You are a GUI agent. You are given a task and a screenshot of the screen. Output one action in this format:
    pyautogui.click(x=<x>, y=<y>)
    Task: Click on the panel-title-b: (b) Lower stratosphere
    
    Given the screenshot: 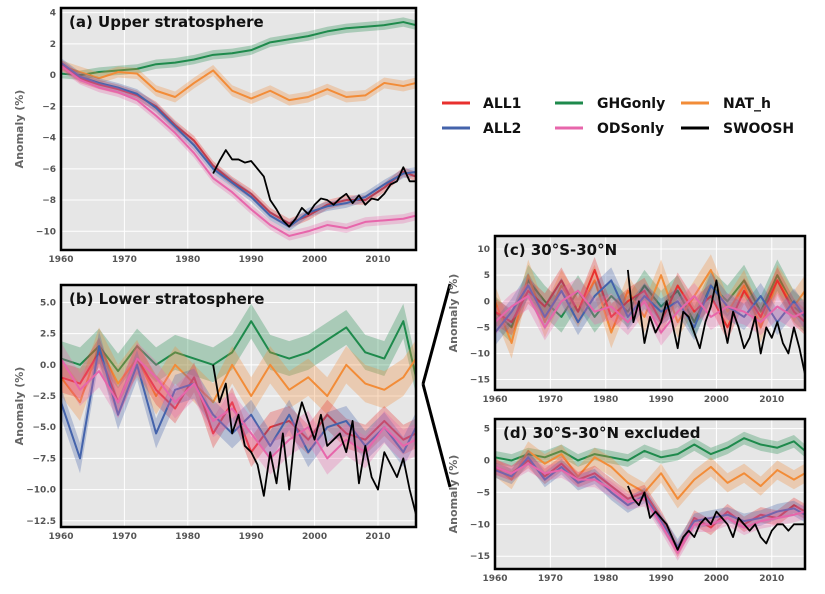 What is the action you would take?
    pyautogui.click(x=166, y=299)
    